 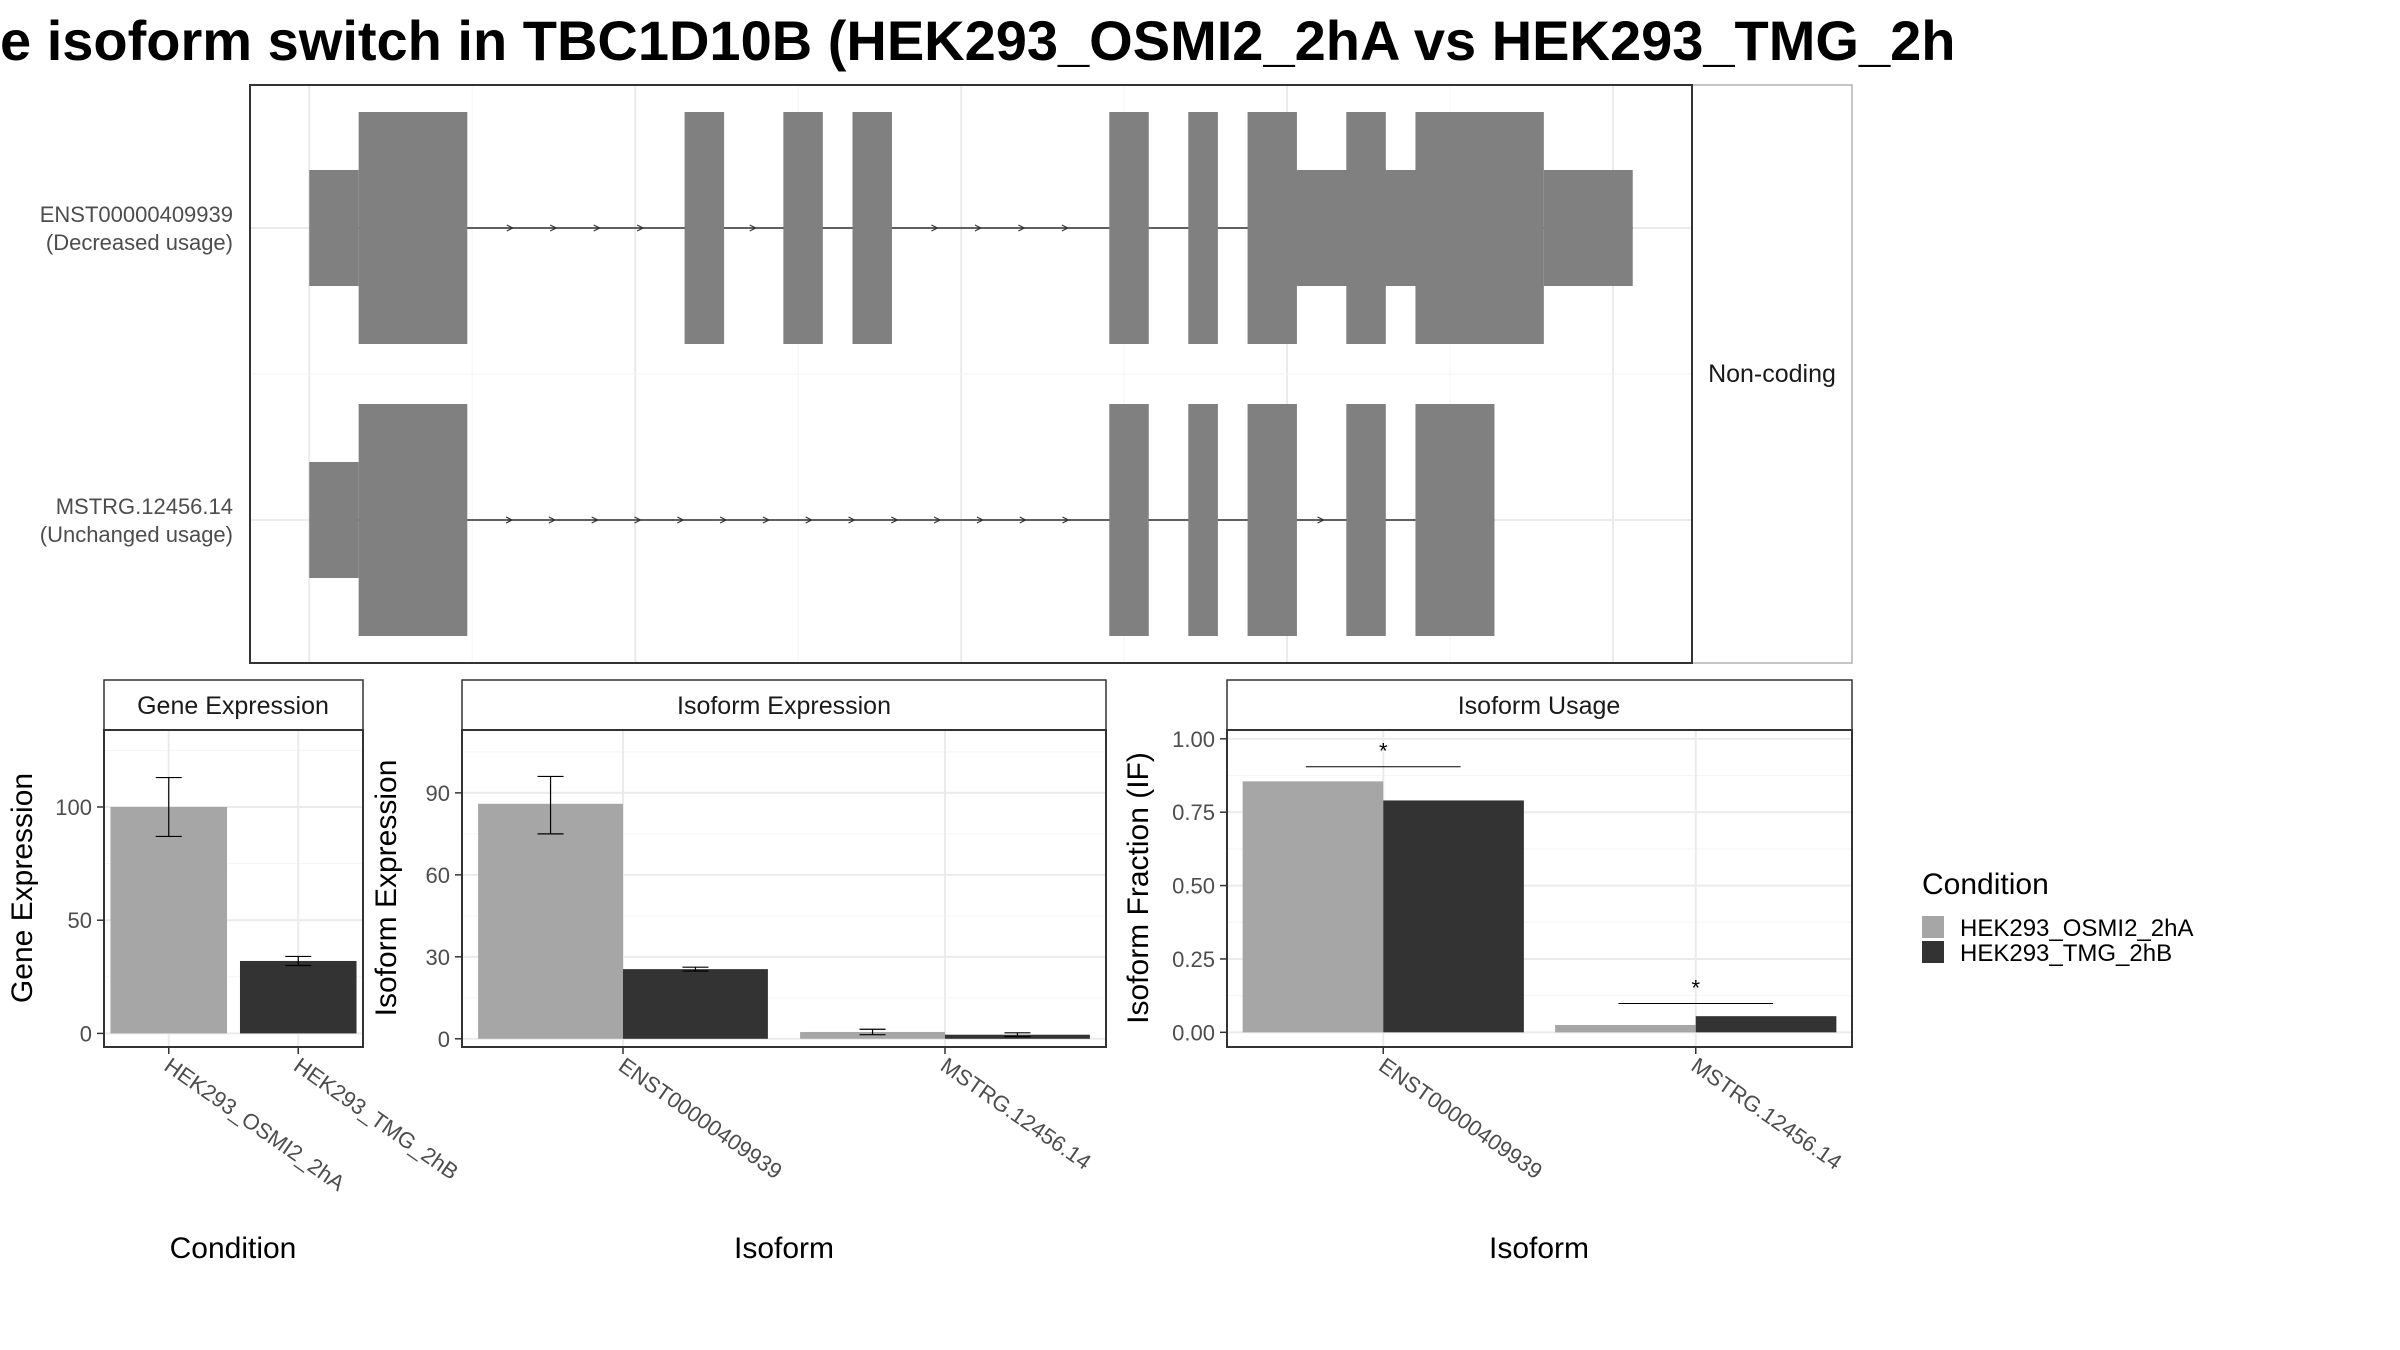 I want to click on iso-ytick-label-1: 30, so click(x=438, y=957).